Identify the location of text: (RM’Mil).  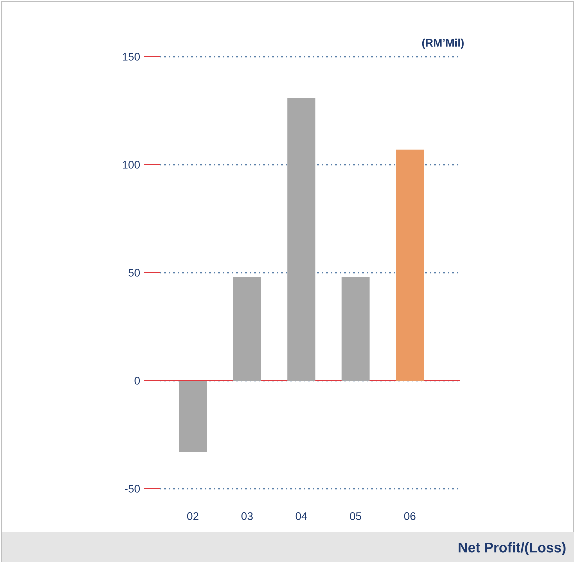
(443, 44).